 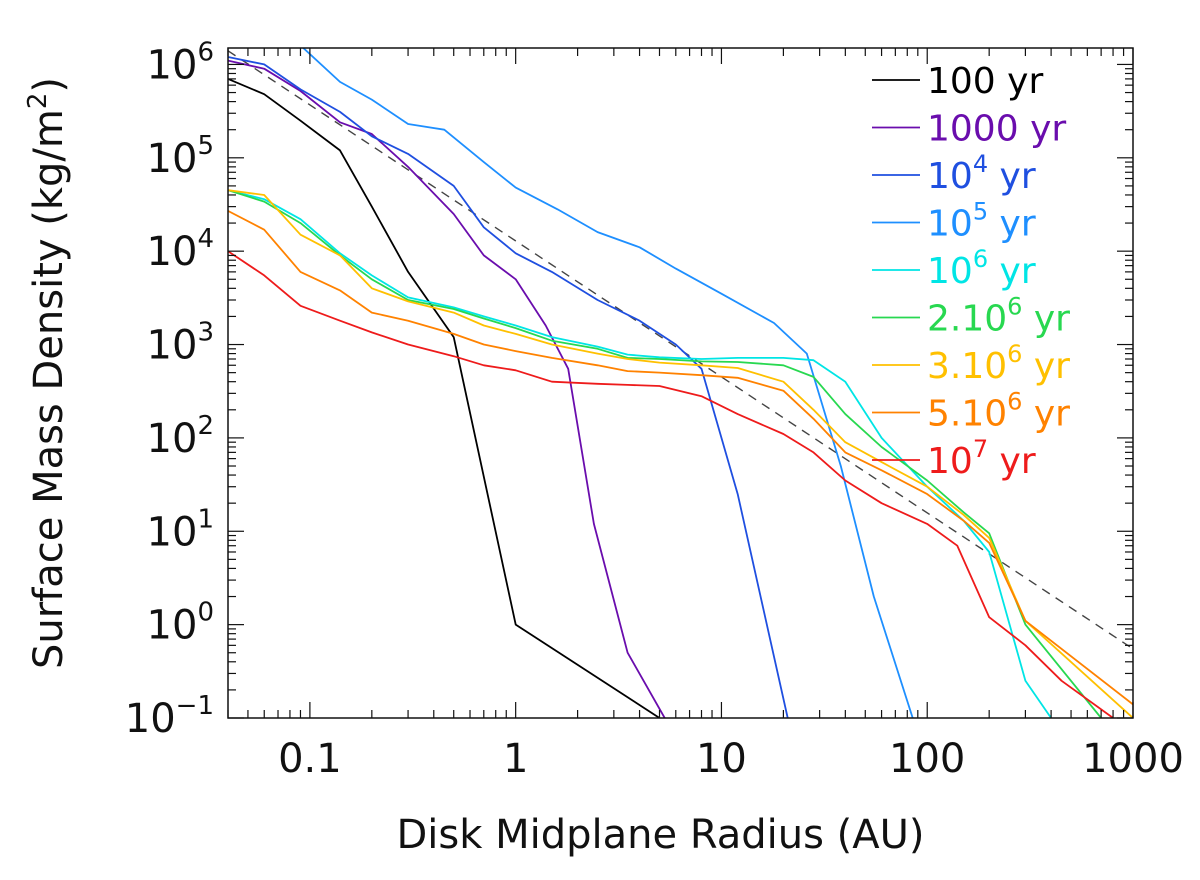 What do you see at coordinates (981, 458) in the screenshot?
I see `legend-label: 107 yr` at bounding box center [981, 458].